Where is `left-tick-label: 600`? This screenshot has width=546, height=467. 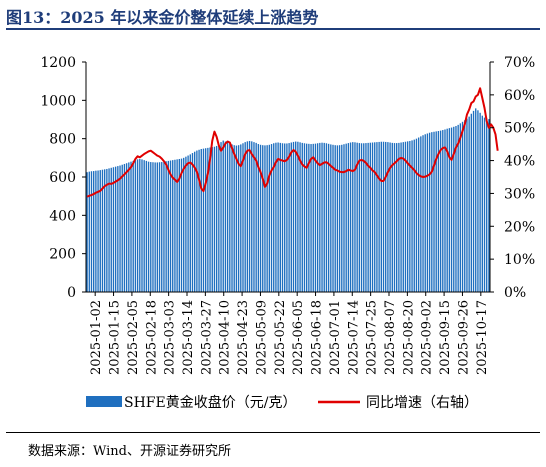 left-tick-label: 600 is located at coordinates (62, 178).